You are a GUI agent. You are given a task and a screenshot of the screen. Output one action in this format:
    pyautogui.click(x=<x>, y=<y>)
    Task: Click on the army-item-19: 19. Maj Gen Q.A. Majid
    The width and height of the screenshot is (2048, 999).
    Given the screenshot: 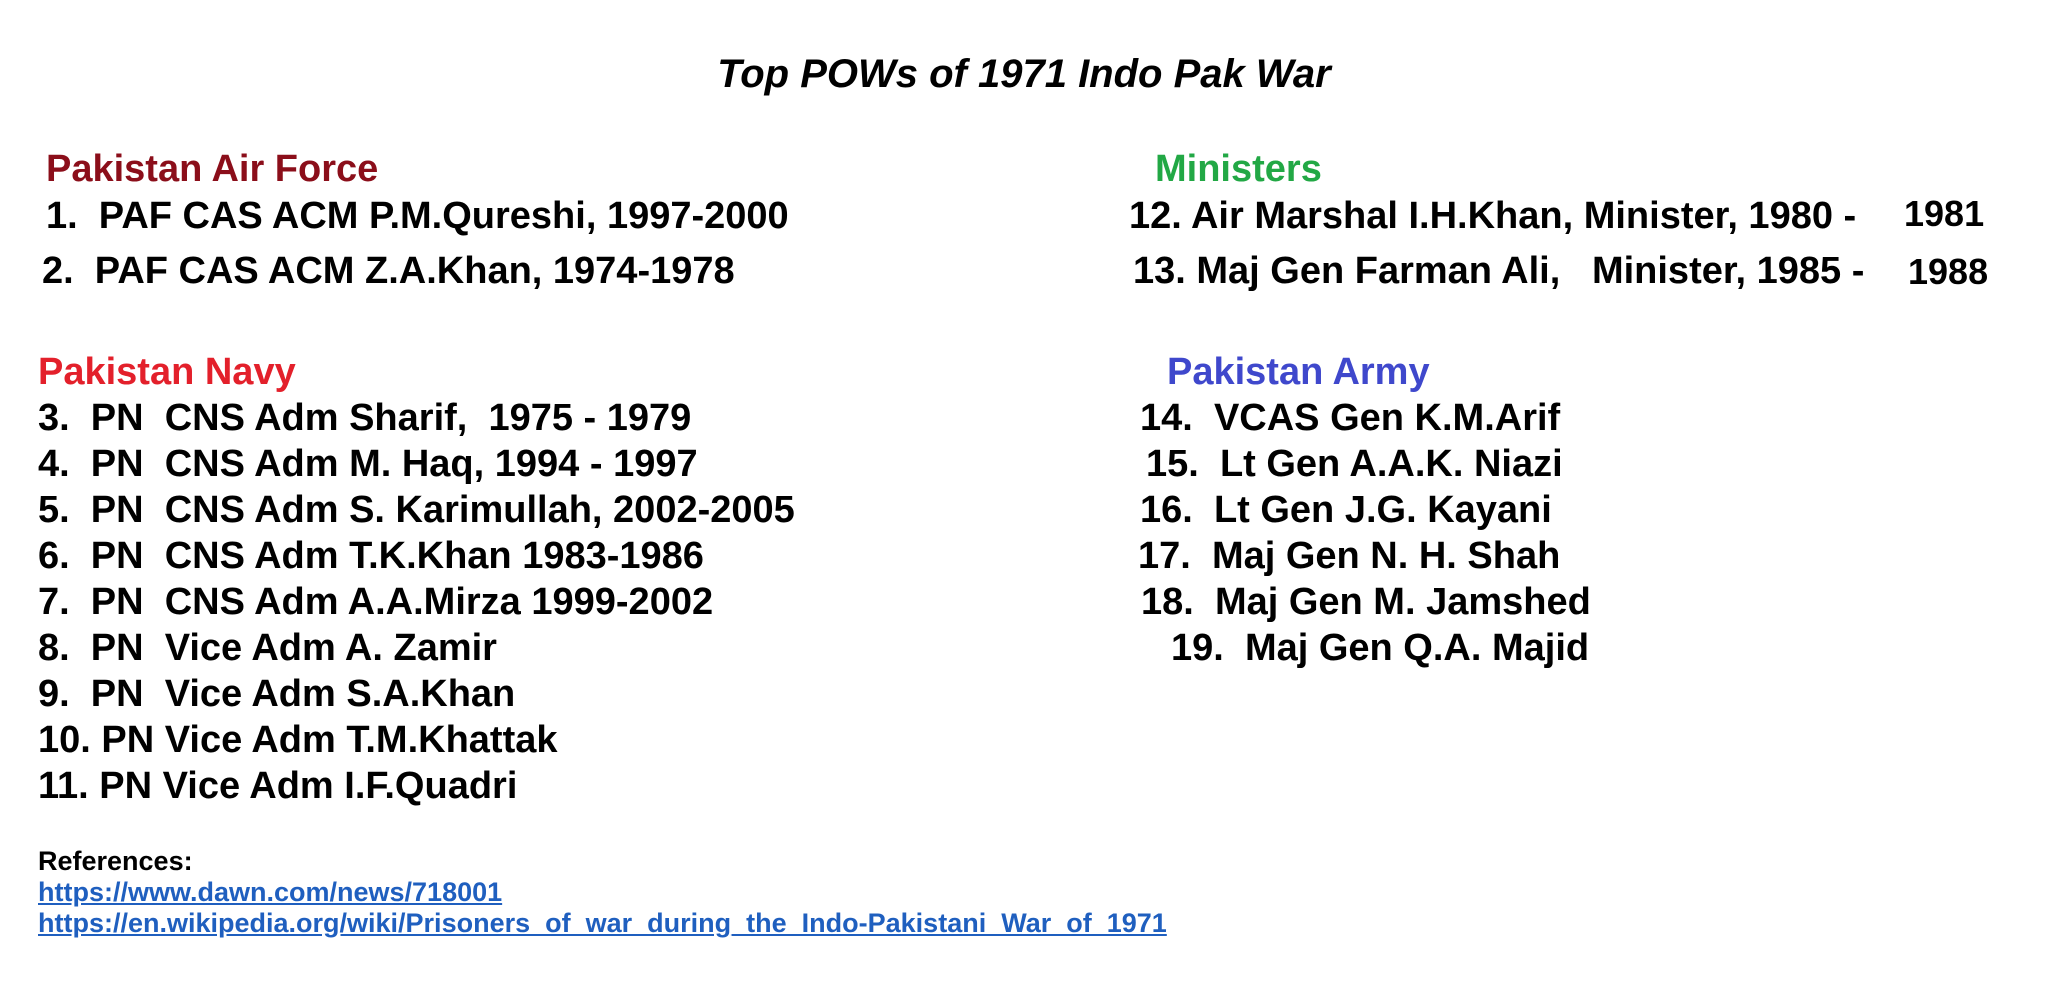 What is the action you would take?
    pyautogui.click(x=1380, y=648)
    